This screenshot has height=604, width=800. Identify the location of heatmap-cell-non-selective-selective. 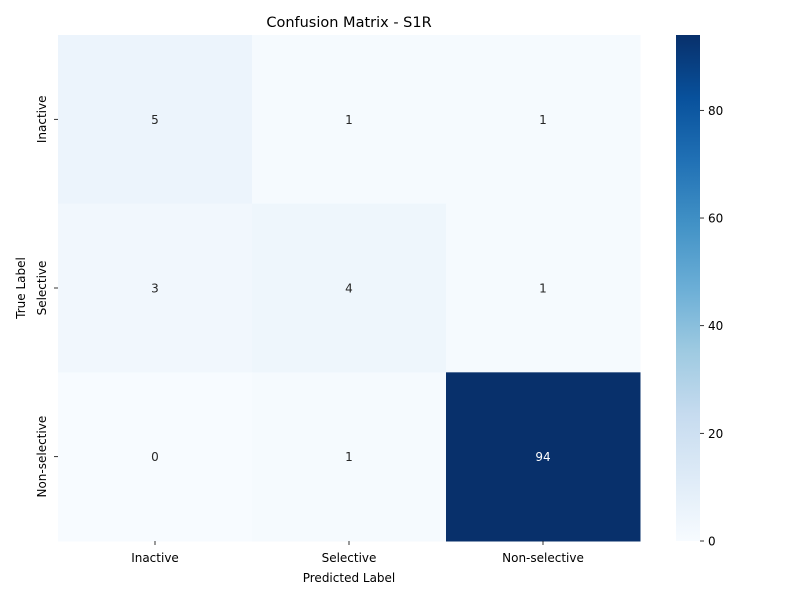
(349, 457).